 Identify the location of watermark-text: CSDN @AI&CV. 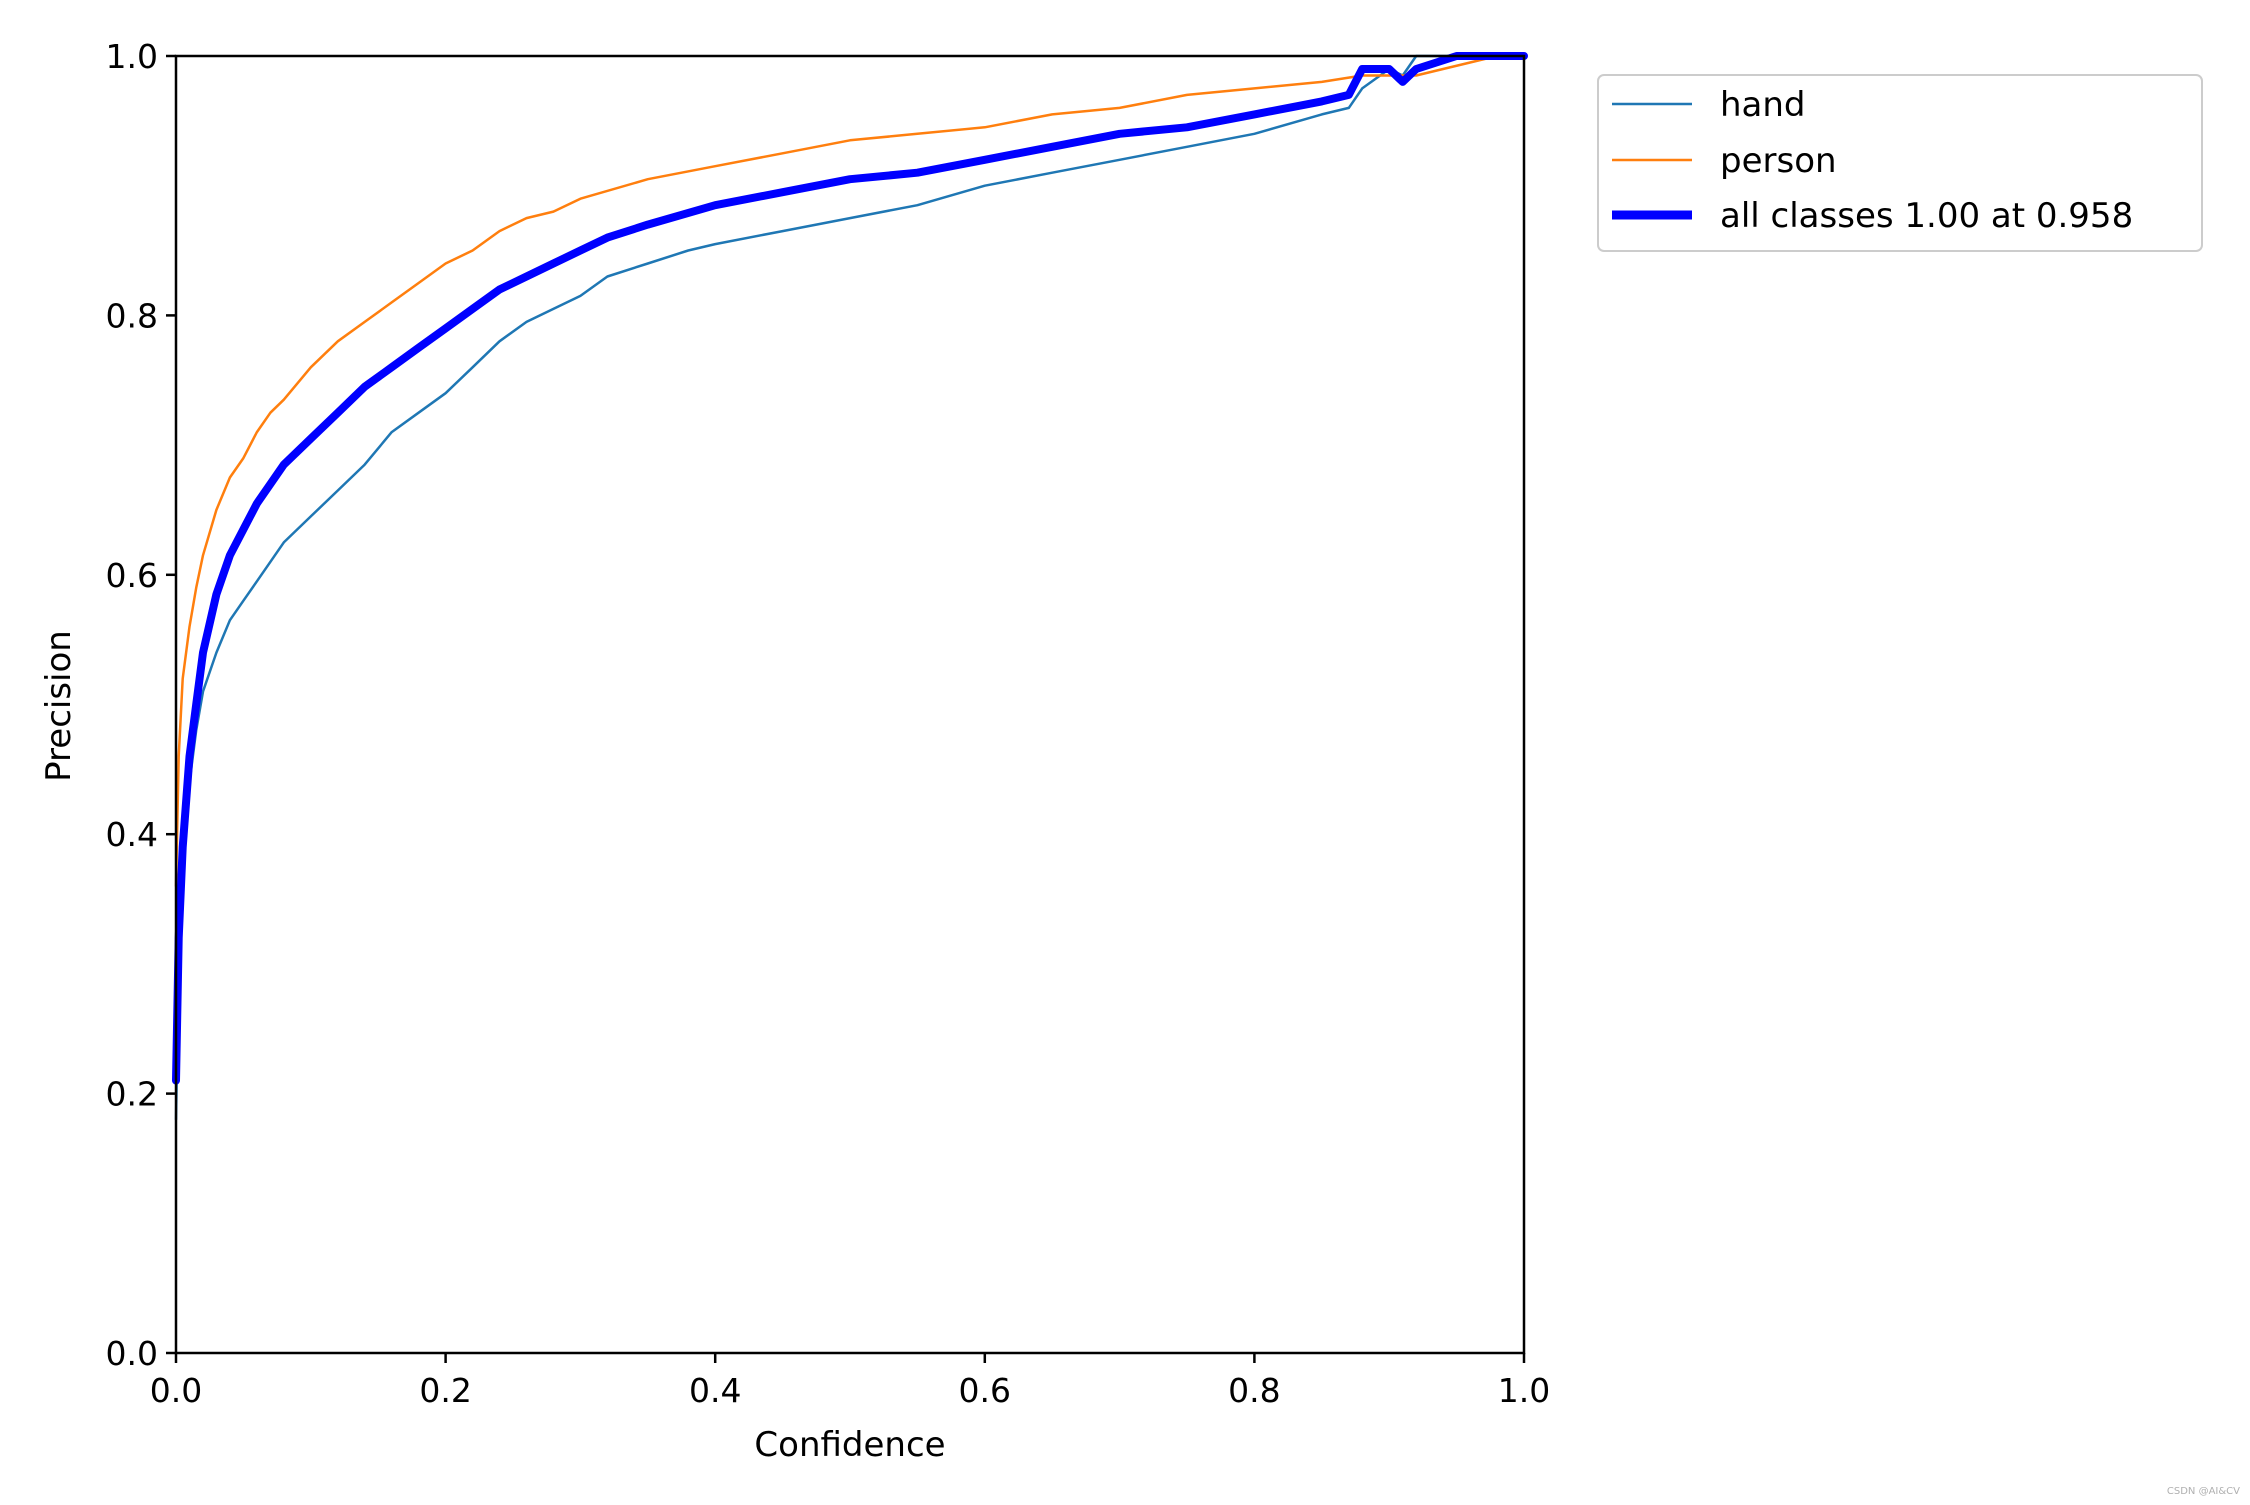
(2203, 1491).